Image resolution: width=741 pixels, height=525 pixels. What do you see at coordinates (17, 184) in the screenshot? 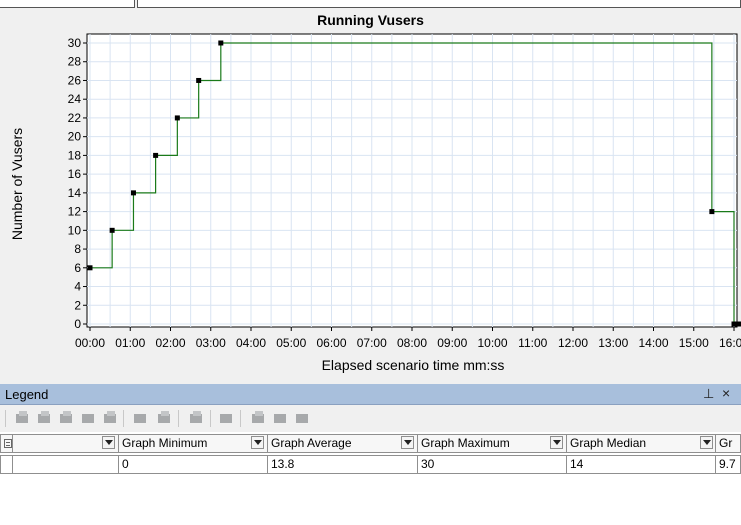
I see `y-axis-label: Number of Vusers` at bounding box center [17, 184].